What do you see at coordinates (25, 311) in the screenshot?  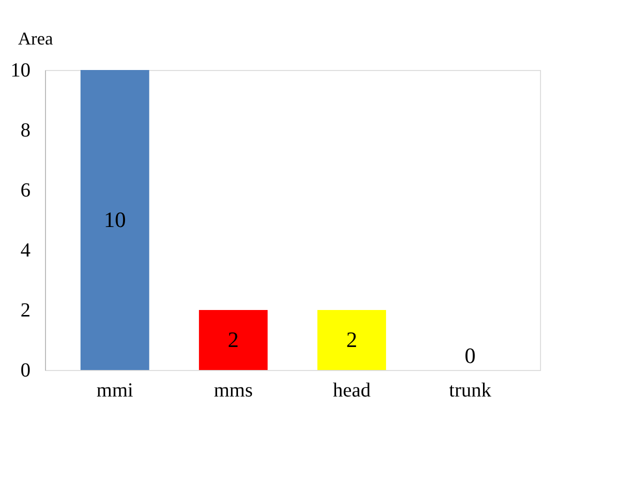 I see `y-tick-label: 2` at bounding box center [25, 311].